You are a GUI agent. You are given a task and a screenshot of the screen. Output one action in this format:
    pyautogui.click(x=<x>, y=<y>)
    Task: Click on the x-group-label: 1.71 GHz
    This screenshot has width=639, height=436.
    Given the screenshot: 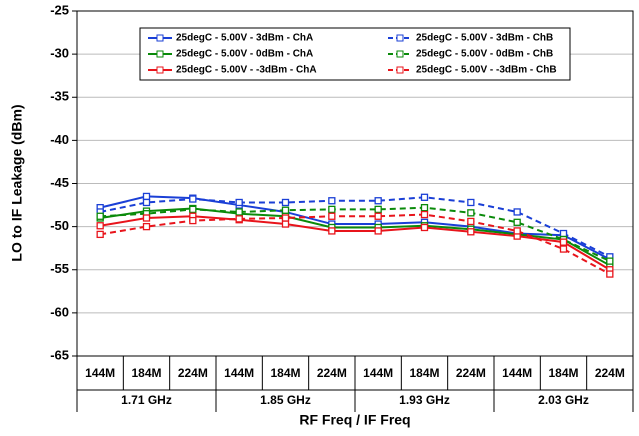 What is the action you would take?
    pyautogui.click(x=146, y=400)
    